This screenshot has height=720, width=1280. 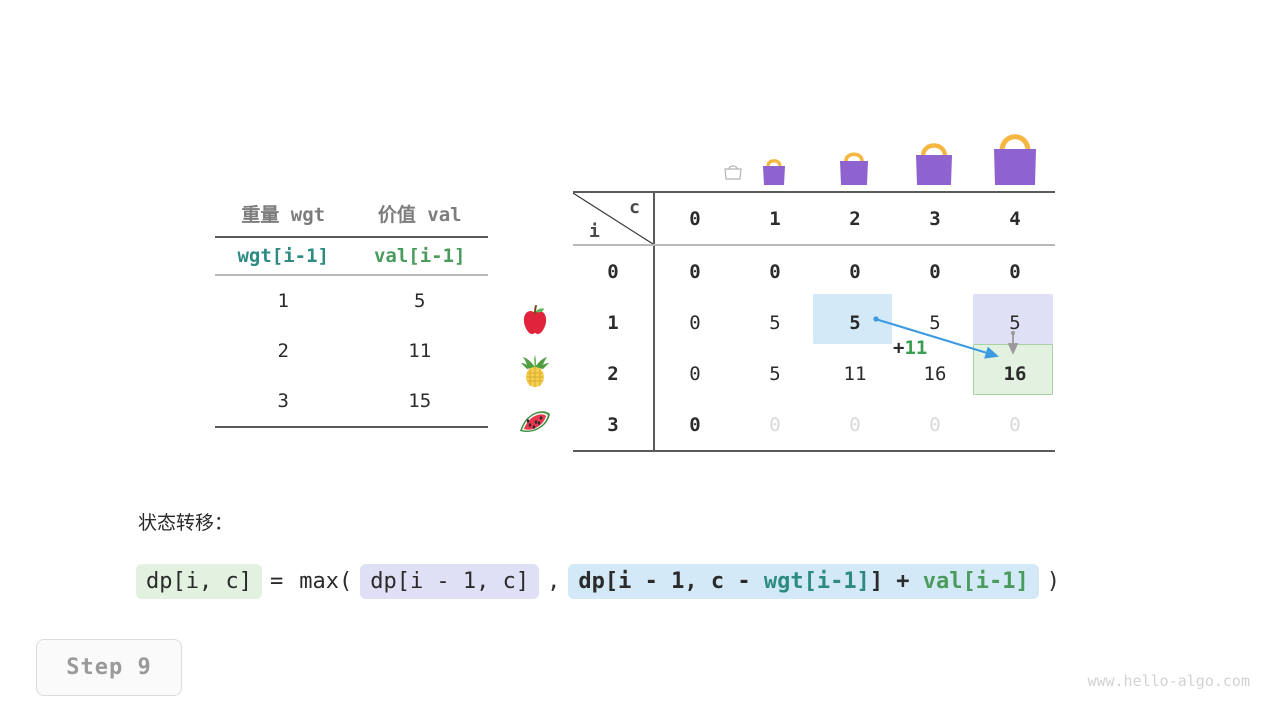 What do you see at coordinates (1168, 681) in the screenshot?
I see `watermark: www.hello-algo.com` at bounding box center [1168, 681].